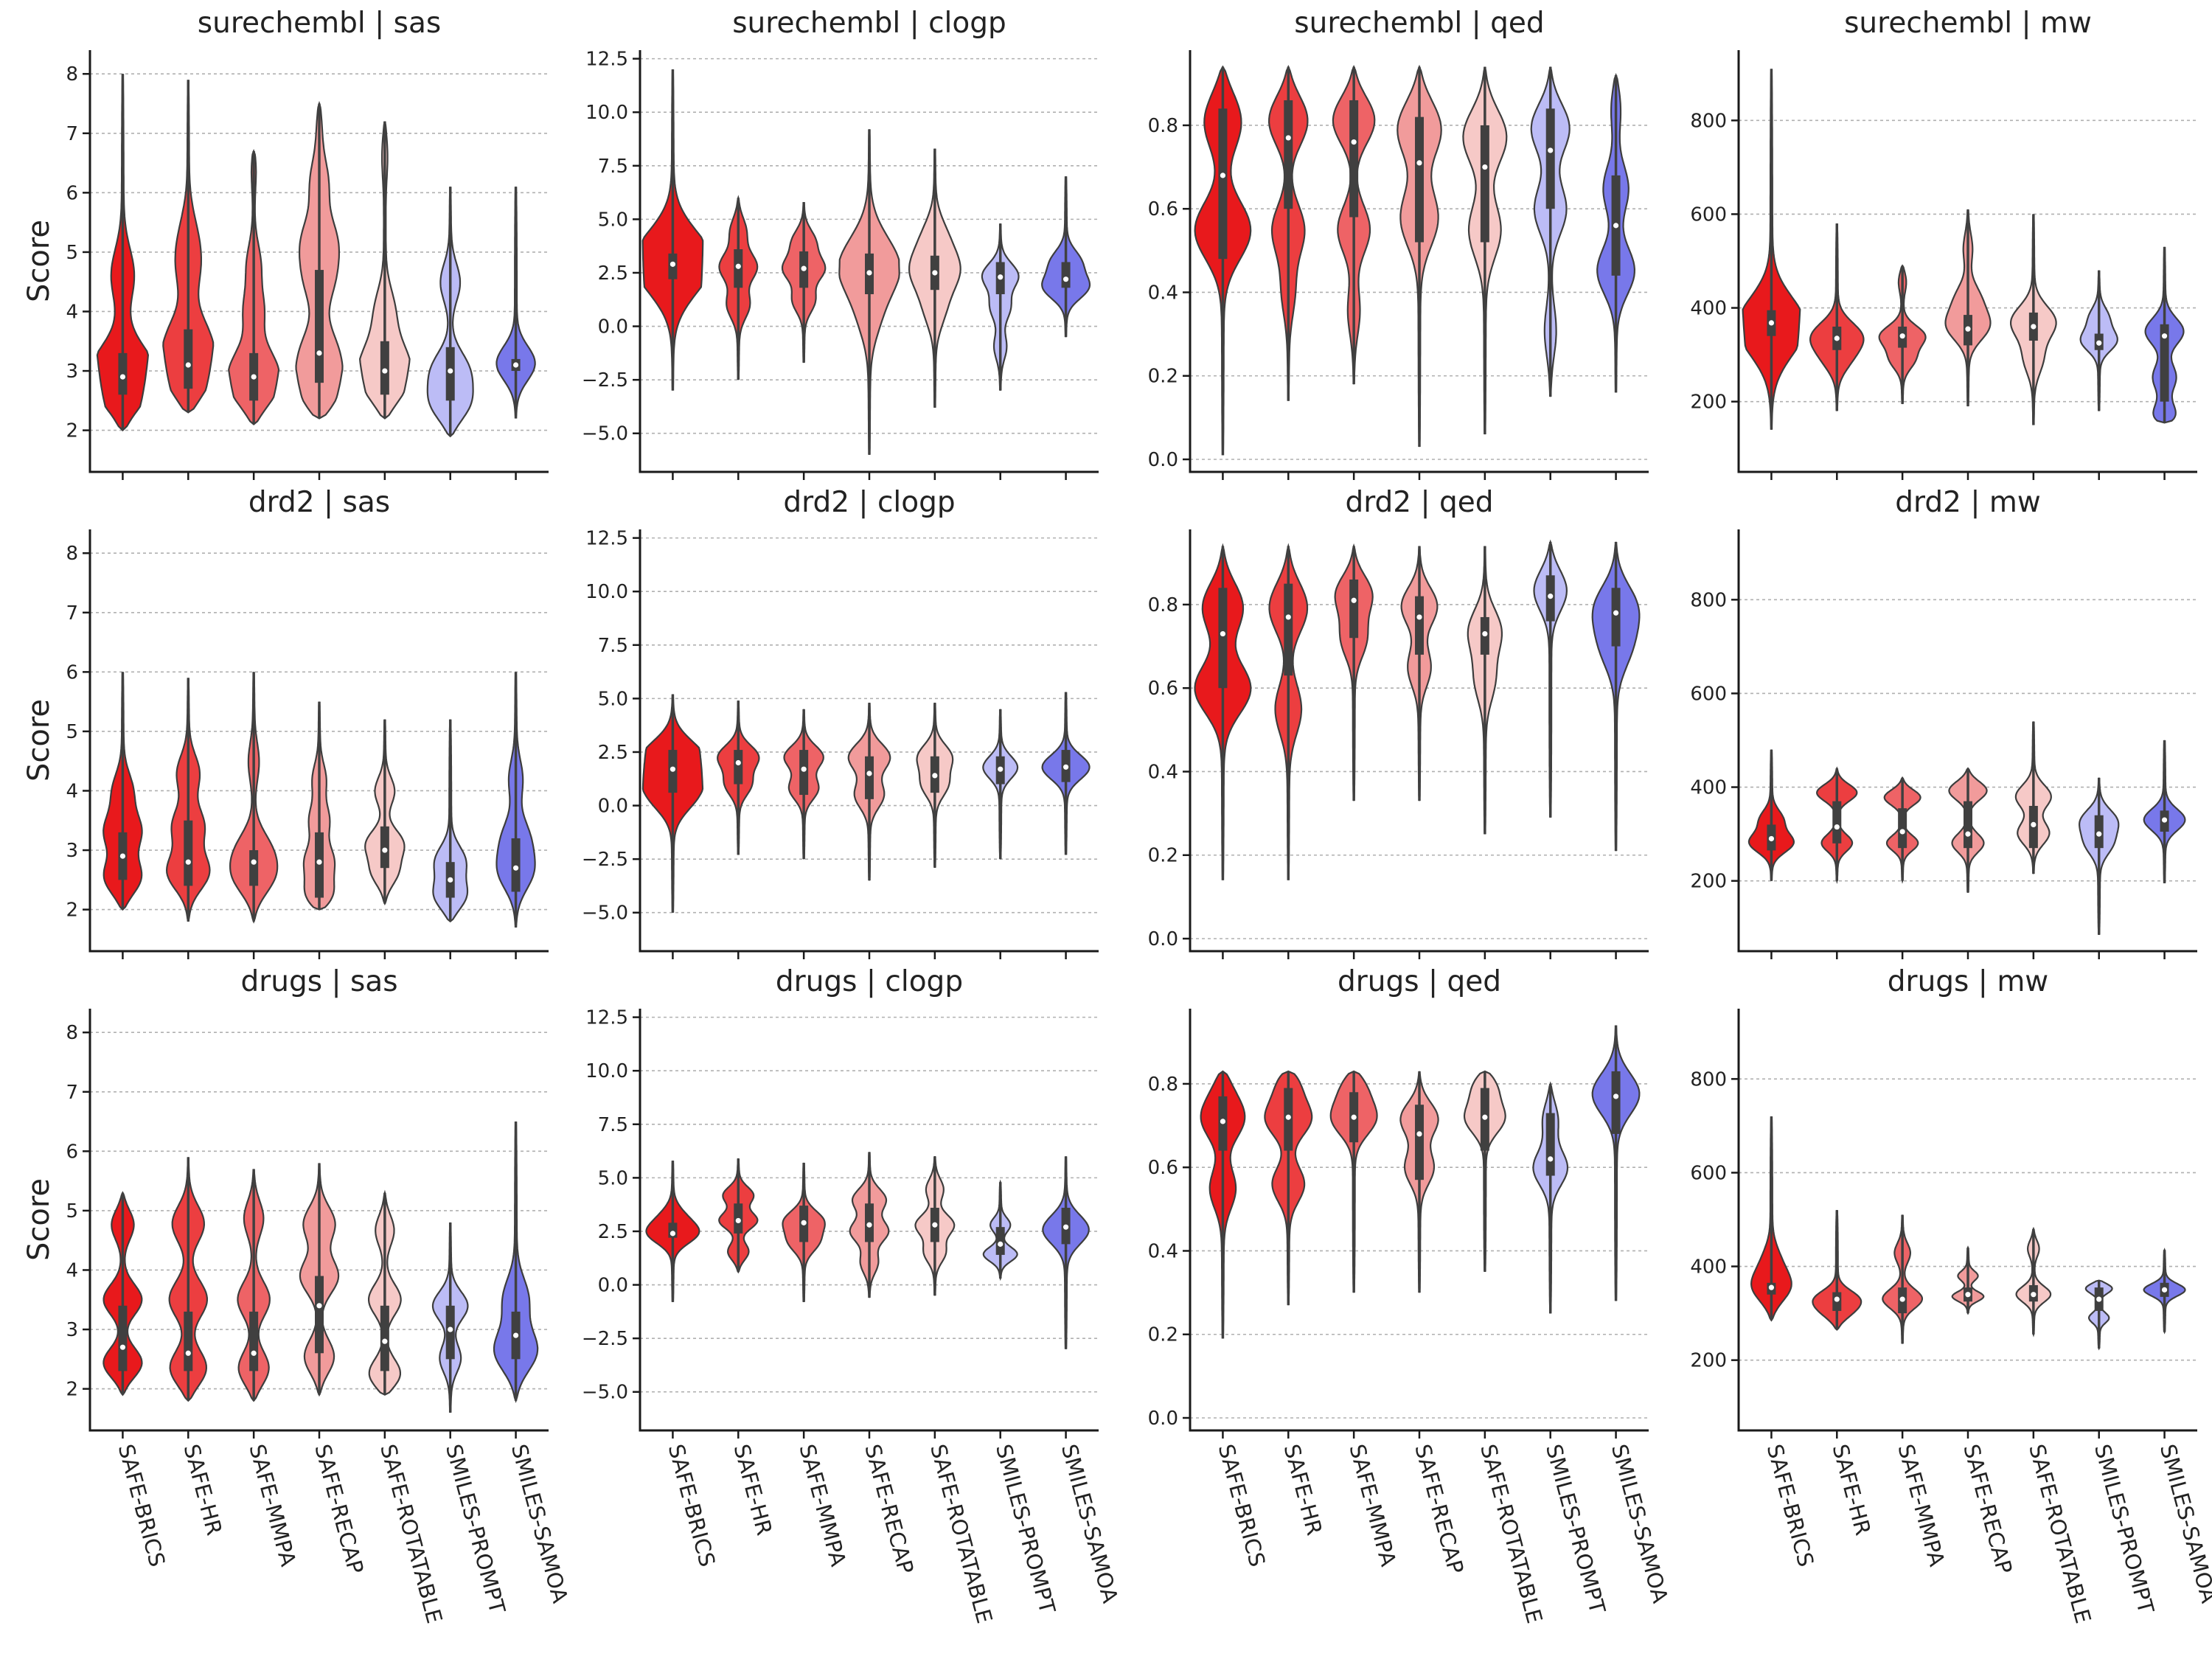  Describe the element at coordinates (72, 554) in the screenshot. I see `y-tick-label: 8` at that location.